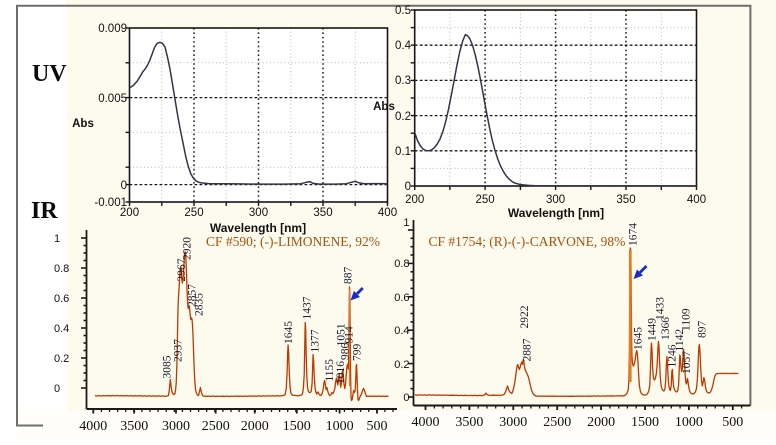  Describe the element at coordinates (680, 340) in the screenshot. I see `svg-text: 1142` at that location.